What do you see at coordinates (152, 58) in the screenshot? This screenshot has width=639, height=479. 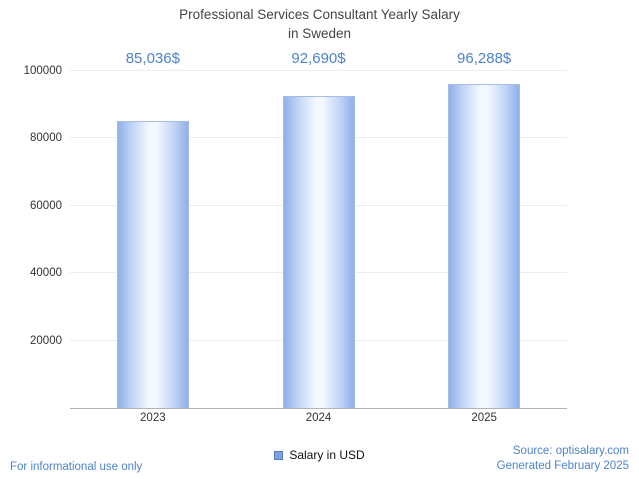 I see `value-label-2023: 85,036$` at bounding box center [152, 58].